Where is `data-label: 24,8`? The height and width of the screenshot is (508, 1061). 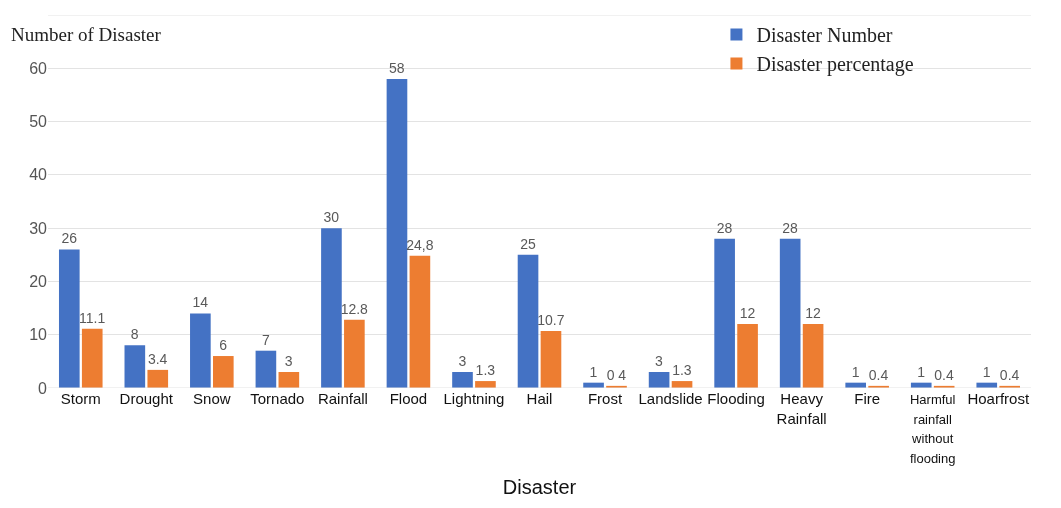 data-label: 24,8 is located at coordinates (420, 244).